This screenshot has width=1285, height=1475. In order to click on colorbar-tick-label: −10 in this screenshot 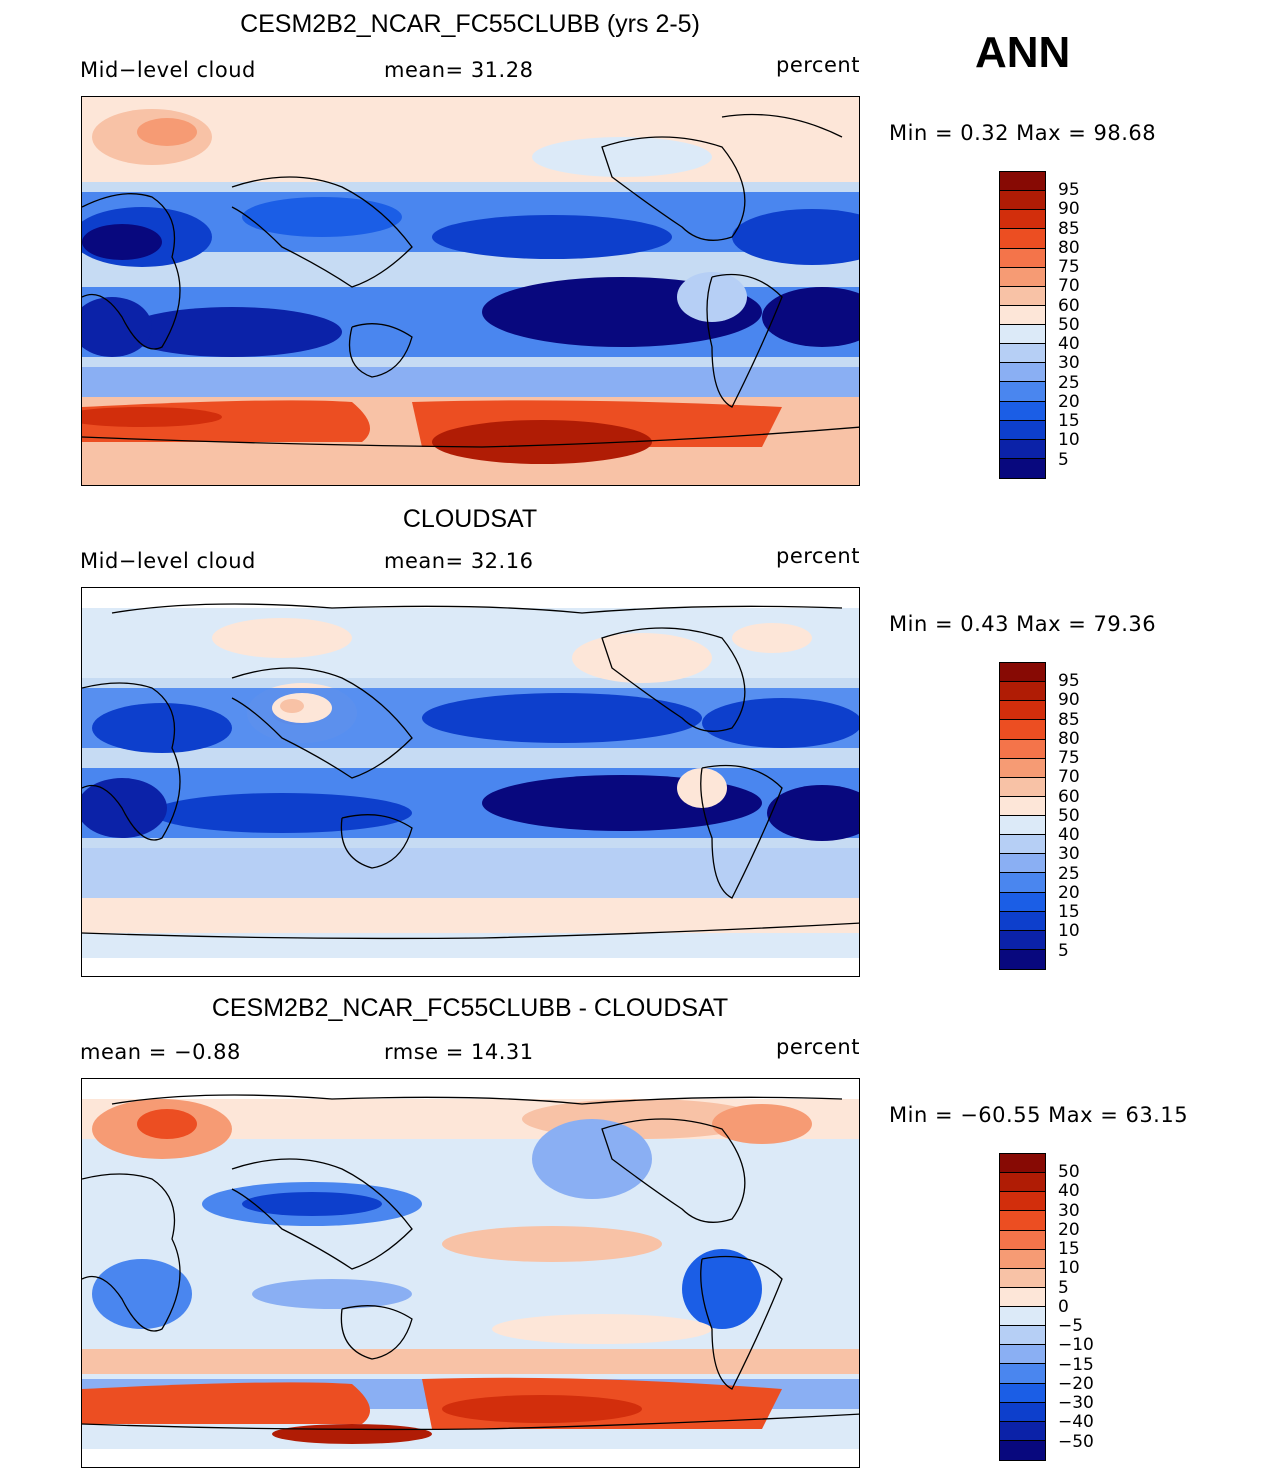, I will do `click(1076, 1345)`.